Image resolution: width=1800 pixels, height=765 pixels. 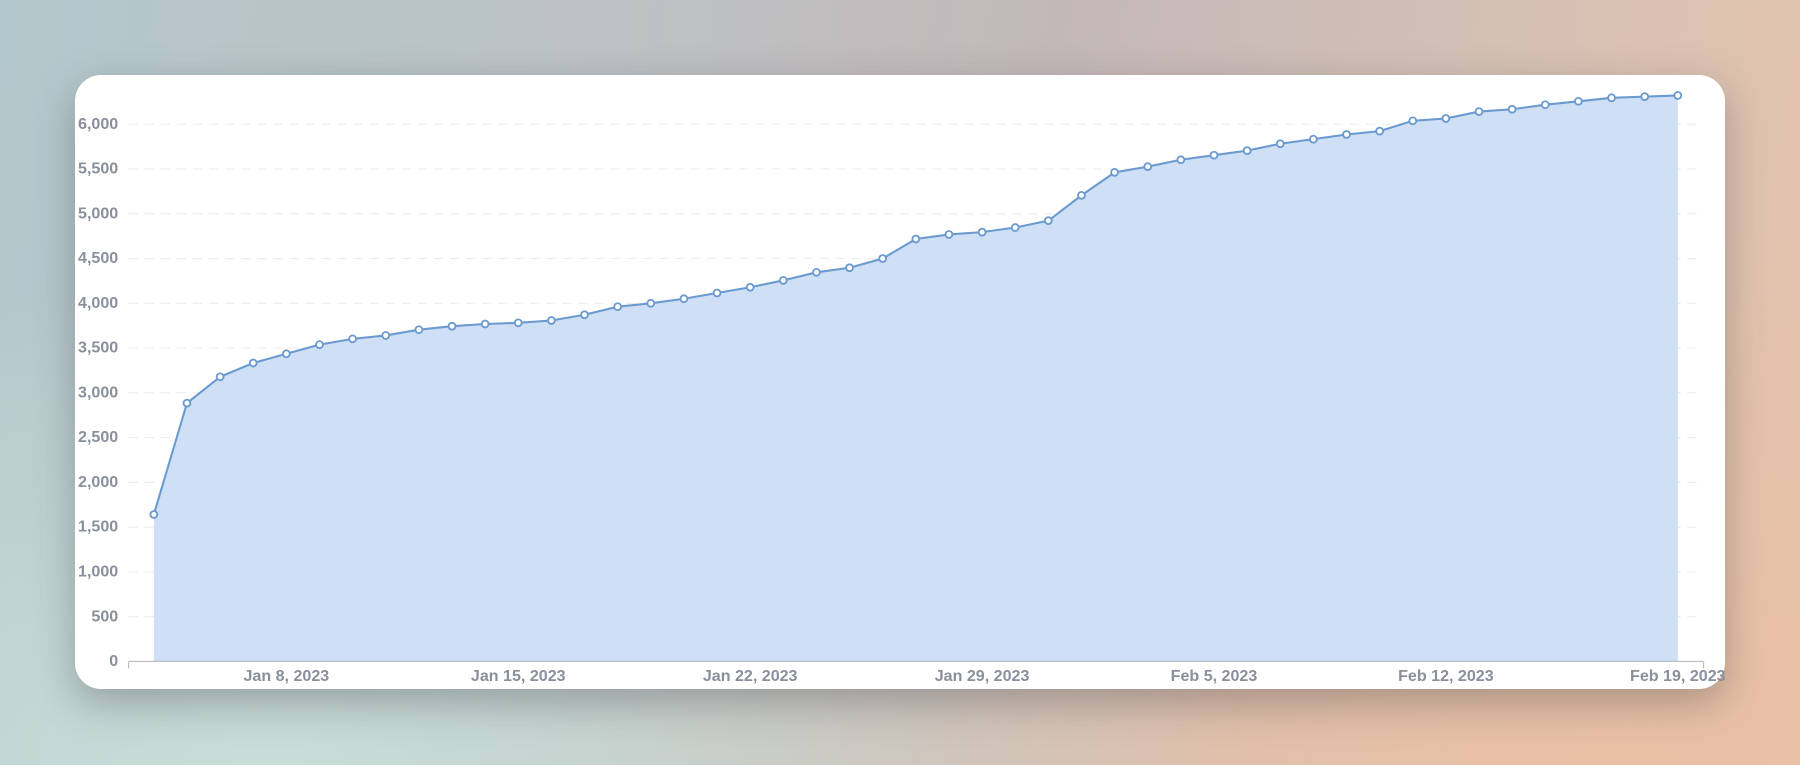 What do you see at coordinates (518, 676) in the screenshot?
I see `x-tick-label: Jan 15, 2023` at bounding box center [518, 676].